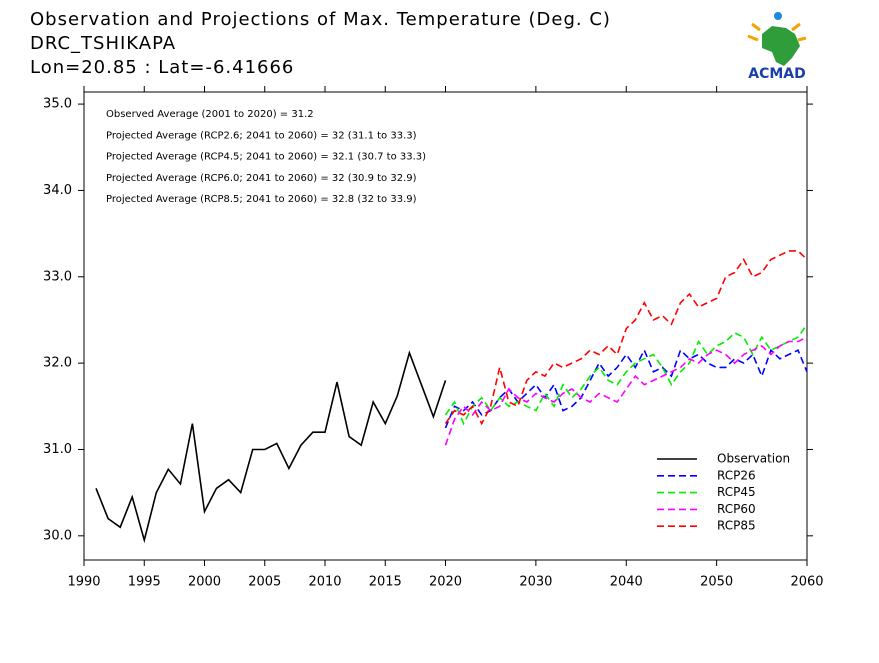  I want to click on x-tick-label: 2020, so click(445, 582).